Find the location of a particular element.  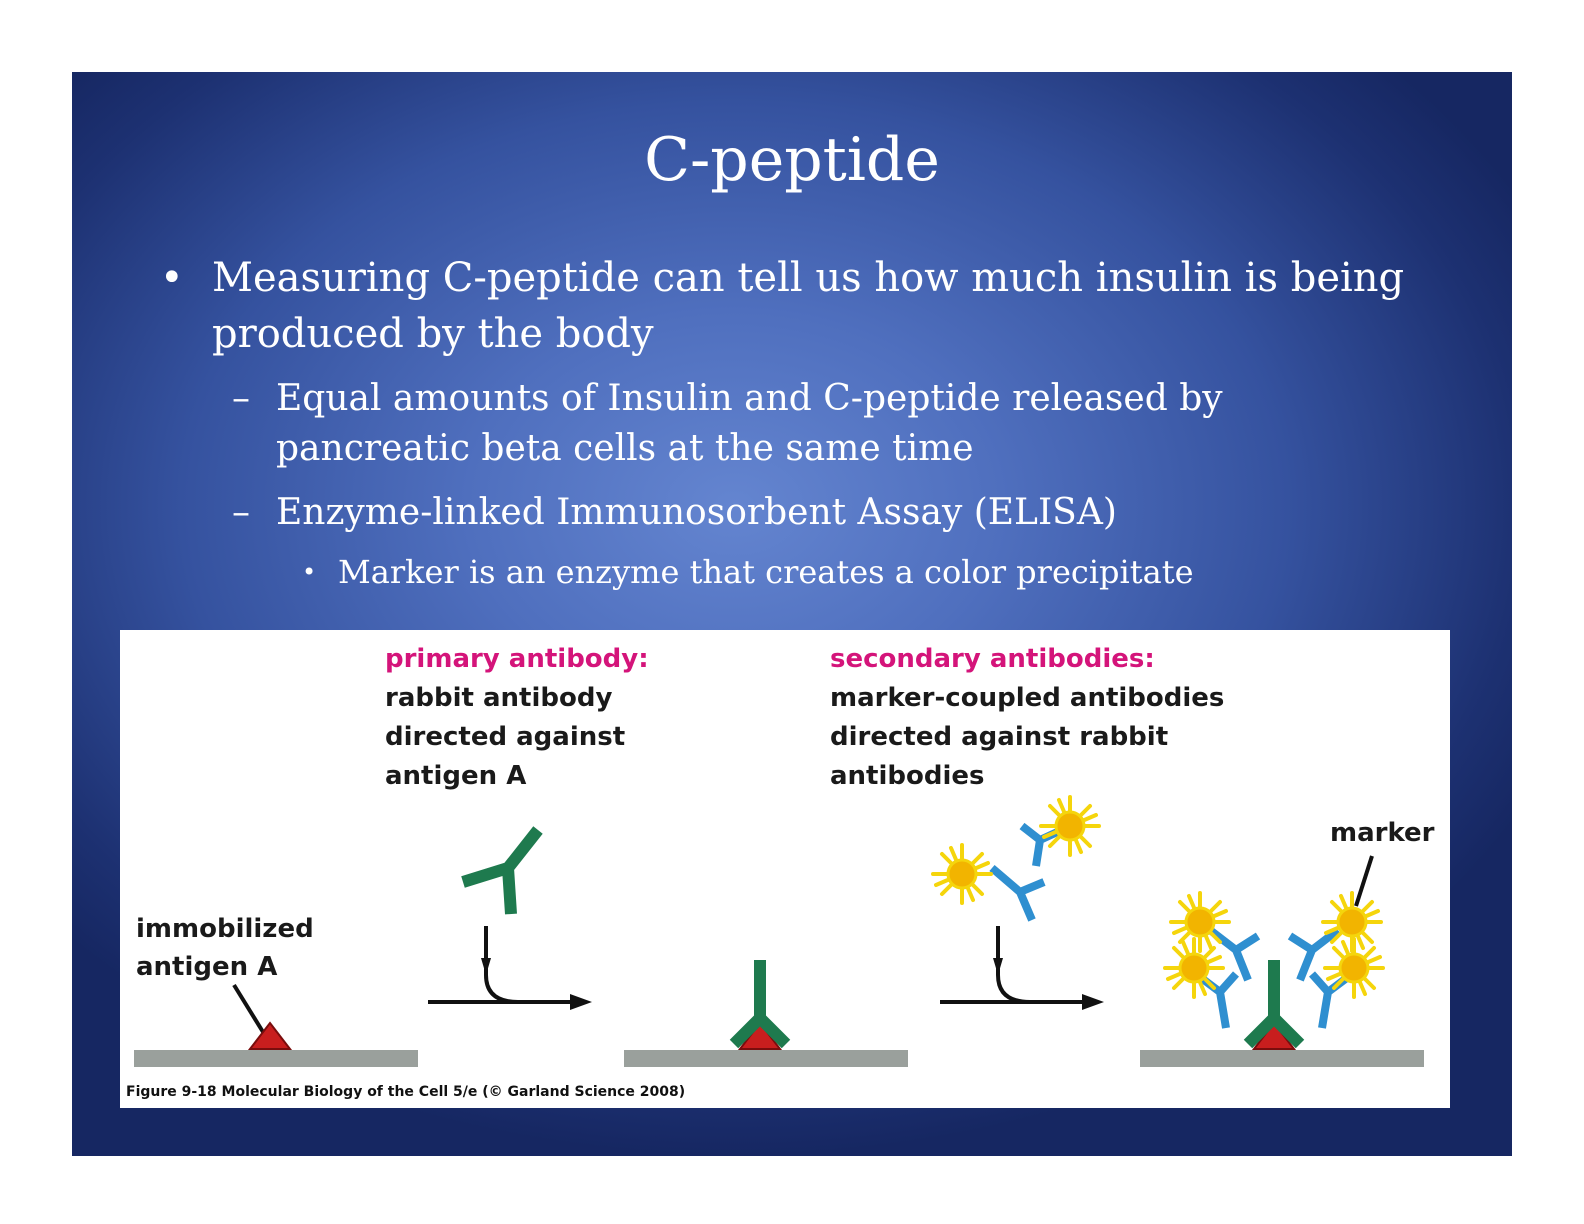

secondary-antibodies-line: antibodies is located at coordinates (907, 776).